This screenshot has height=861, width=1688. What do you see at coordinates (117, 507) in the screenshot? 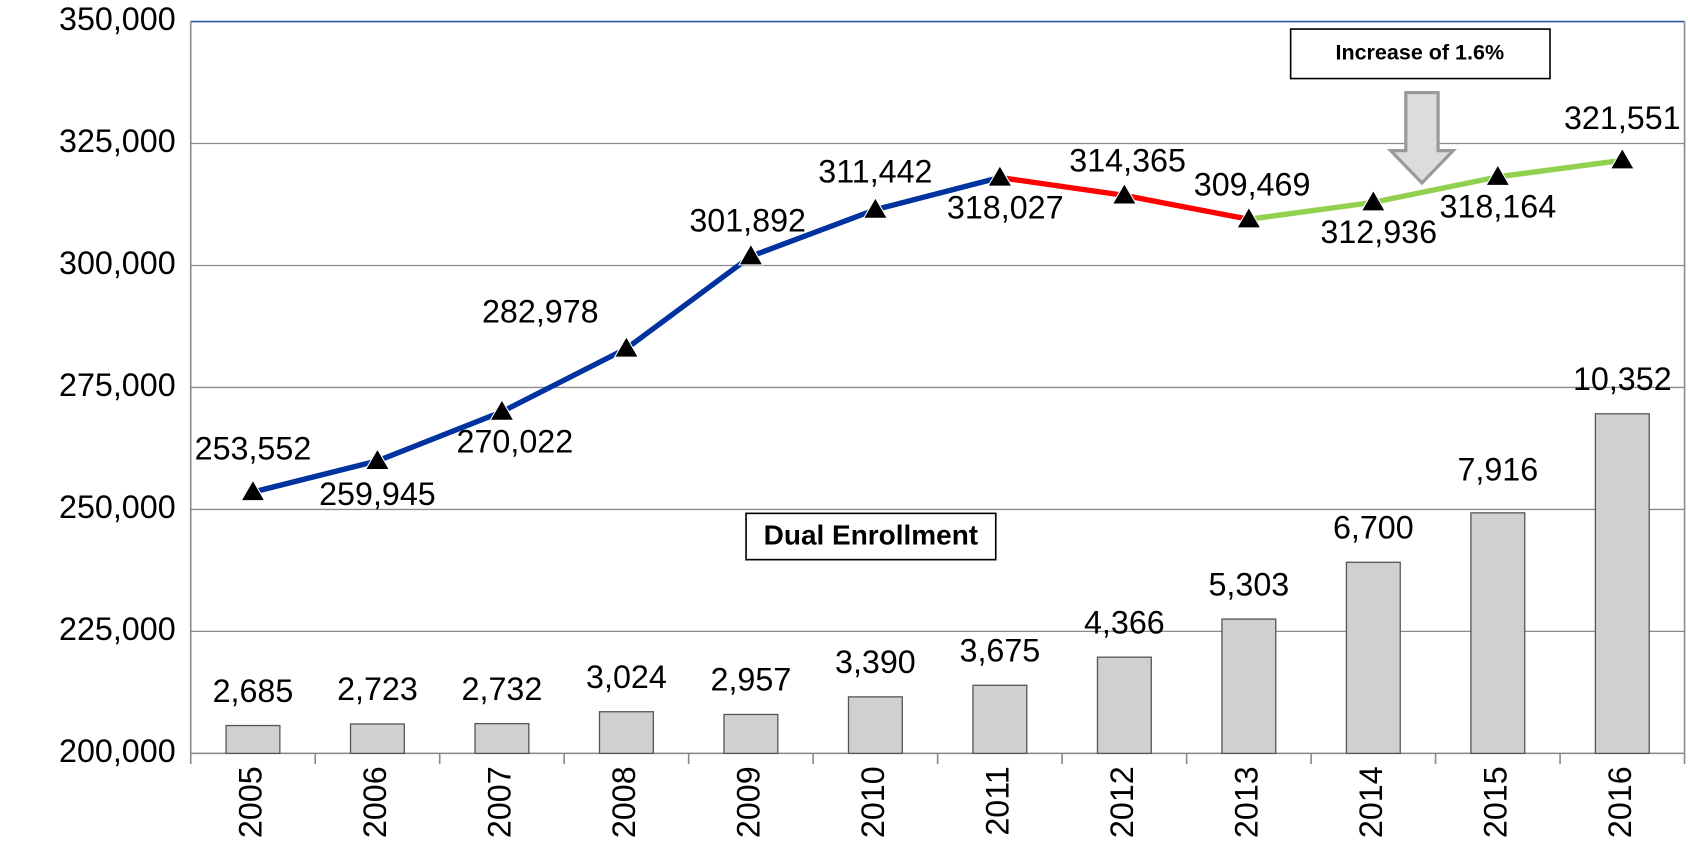
I see `y-tick-label: 250,000` at bounding box center [117, 507].